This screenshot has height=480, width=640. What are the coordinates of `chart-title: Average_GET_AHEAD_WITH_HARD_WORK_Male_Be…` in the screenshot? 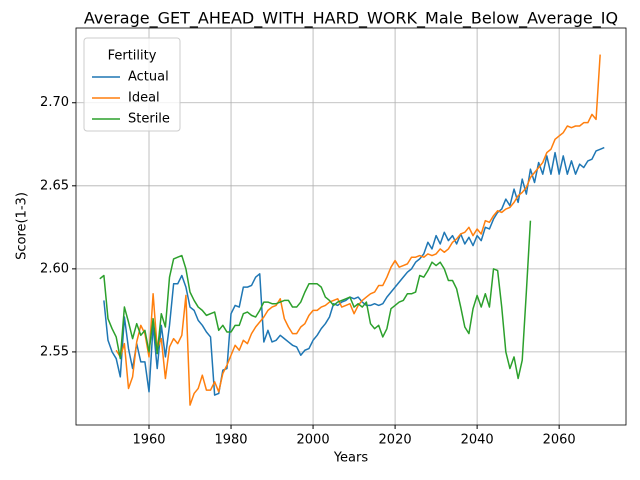 It's located at (351, 19).